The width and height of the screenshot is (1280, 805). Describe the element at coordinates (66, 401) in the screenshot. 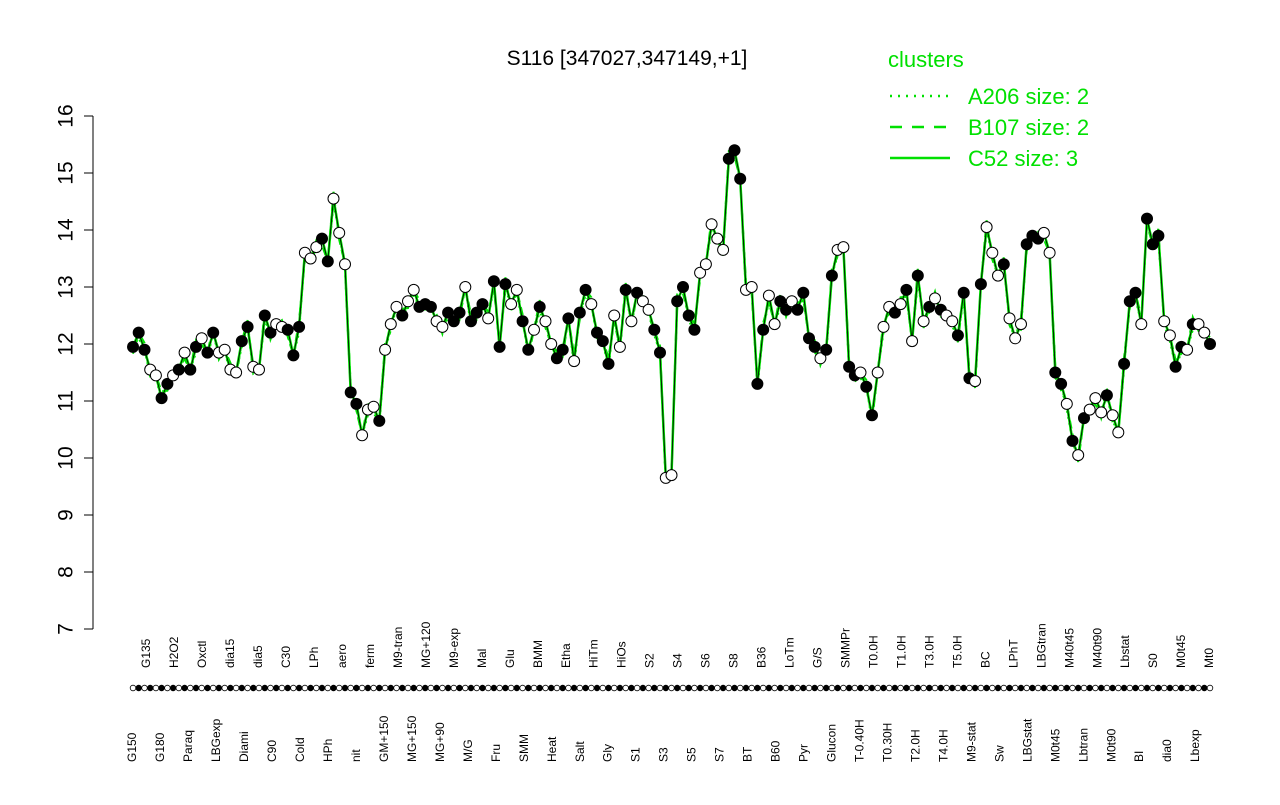

I see `y-tick-label: 11` at that location.